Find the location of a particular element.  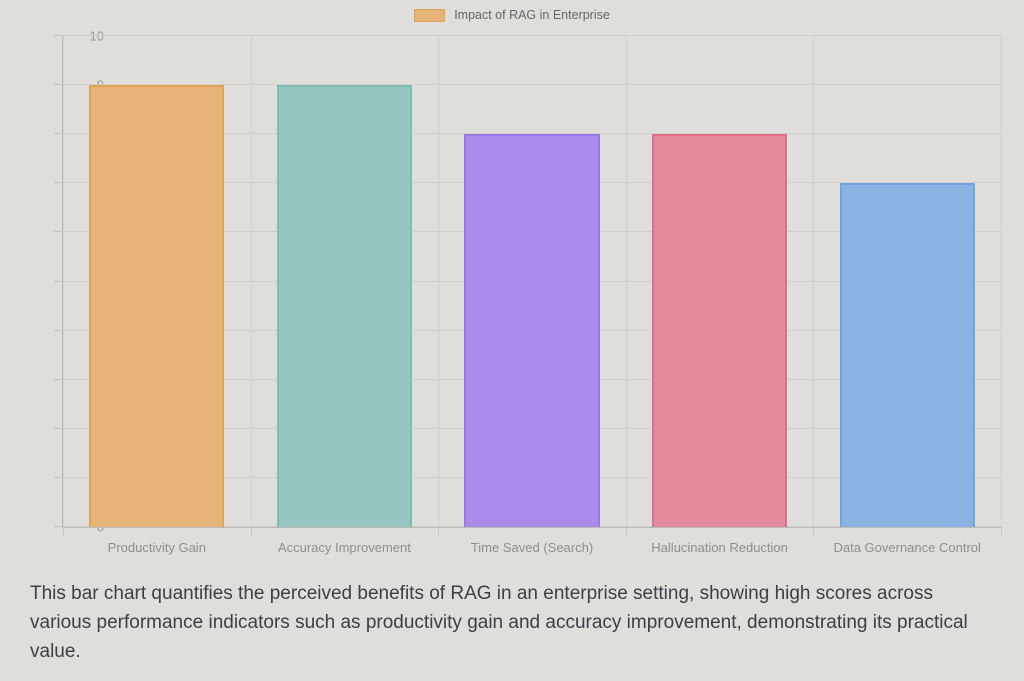

chart-legend: Impact of RAG in Enterprise is located at coordinates (512, 15).